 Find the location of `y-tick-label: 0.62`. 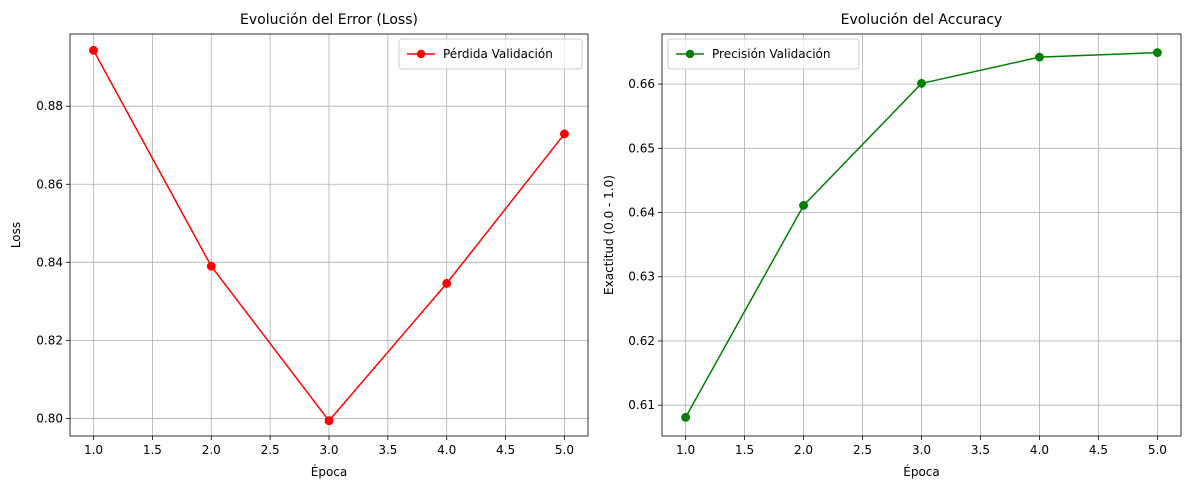

y-tick-label: 0.62 is located at coordinates (641, 341).